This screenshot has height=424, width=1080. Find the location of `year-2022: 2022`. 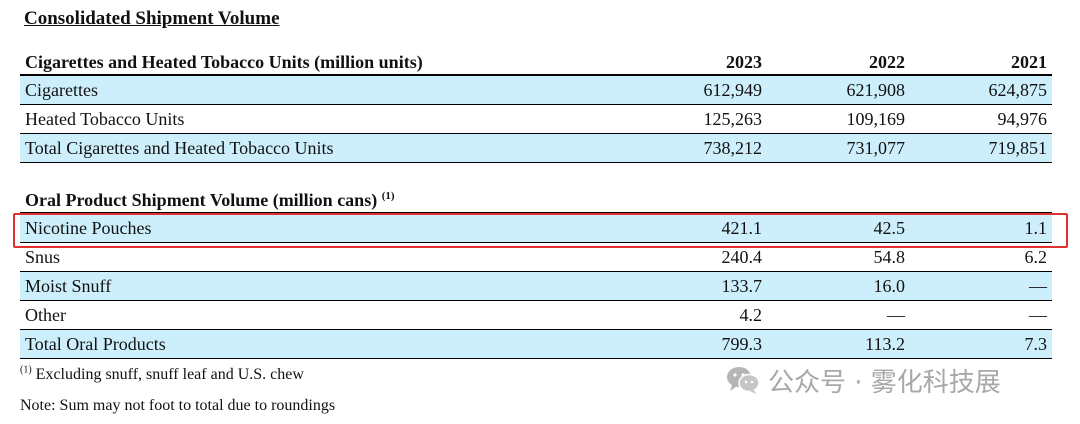

year-2022: 2022 is located at coordinates (887, 62).